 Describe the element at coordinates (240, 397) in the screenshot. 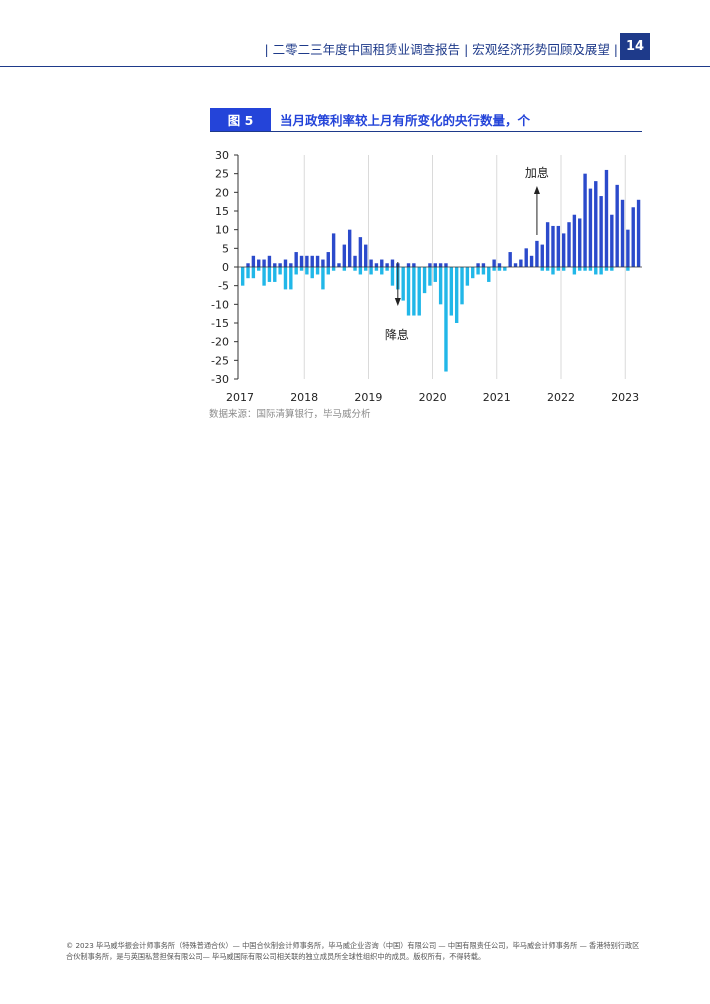

I see `x-tick-label: 2017` at that location.